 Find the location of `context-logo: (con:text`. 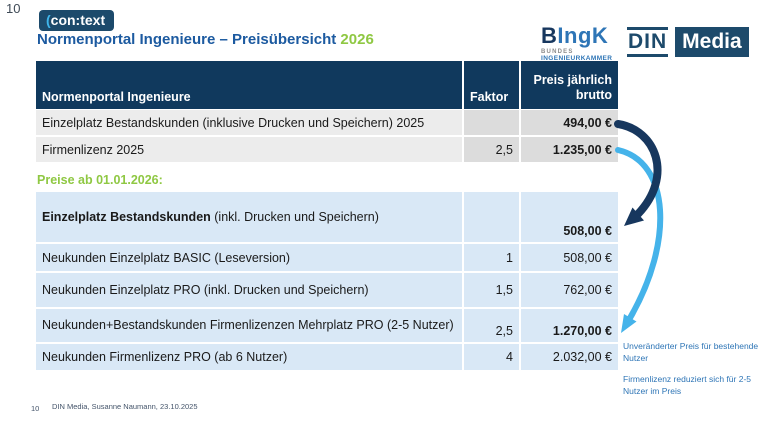

context-logo: (con:text is located at coordinates (77, 20).